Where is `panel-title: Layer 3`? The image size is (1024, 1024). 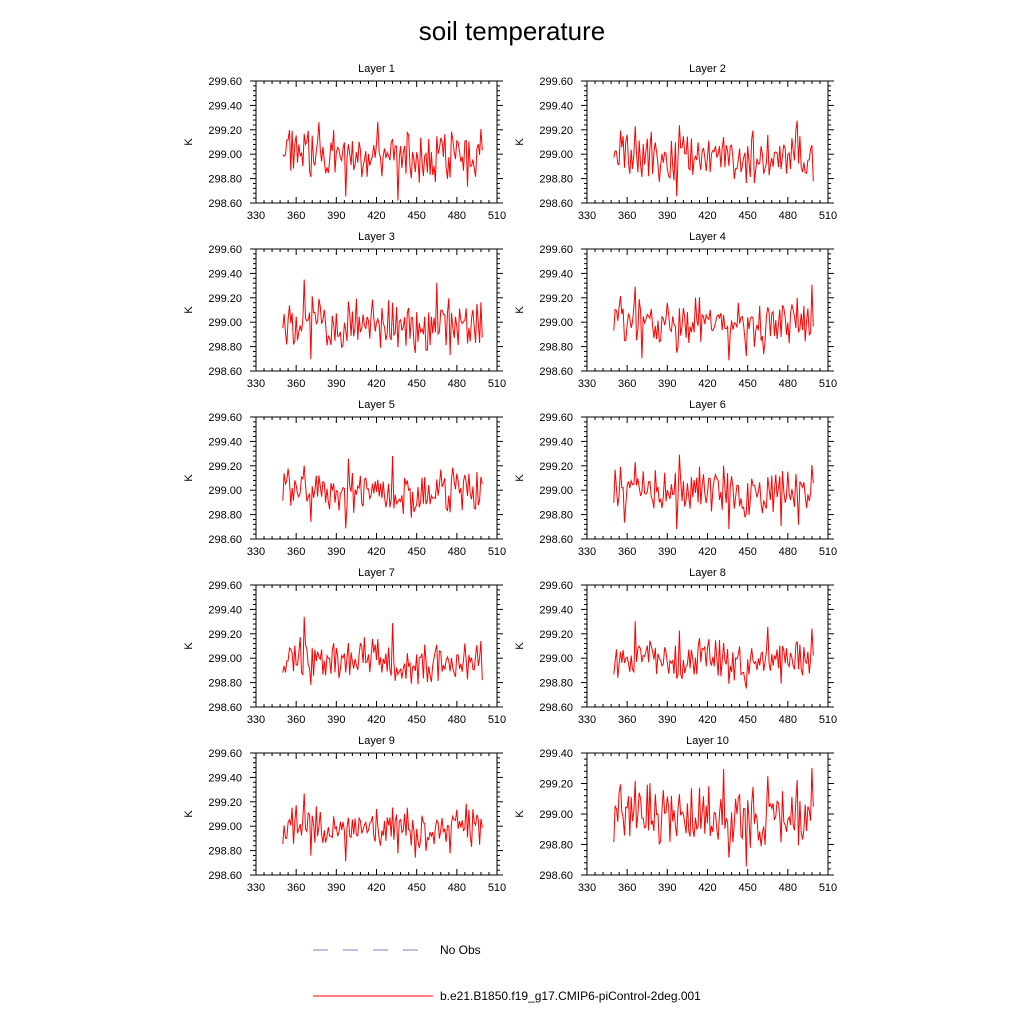 panel-title: Layer 3 is located at coordinates (376, 237).